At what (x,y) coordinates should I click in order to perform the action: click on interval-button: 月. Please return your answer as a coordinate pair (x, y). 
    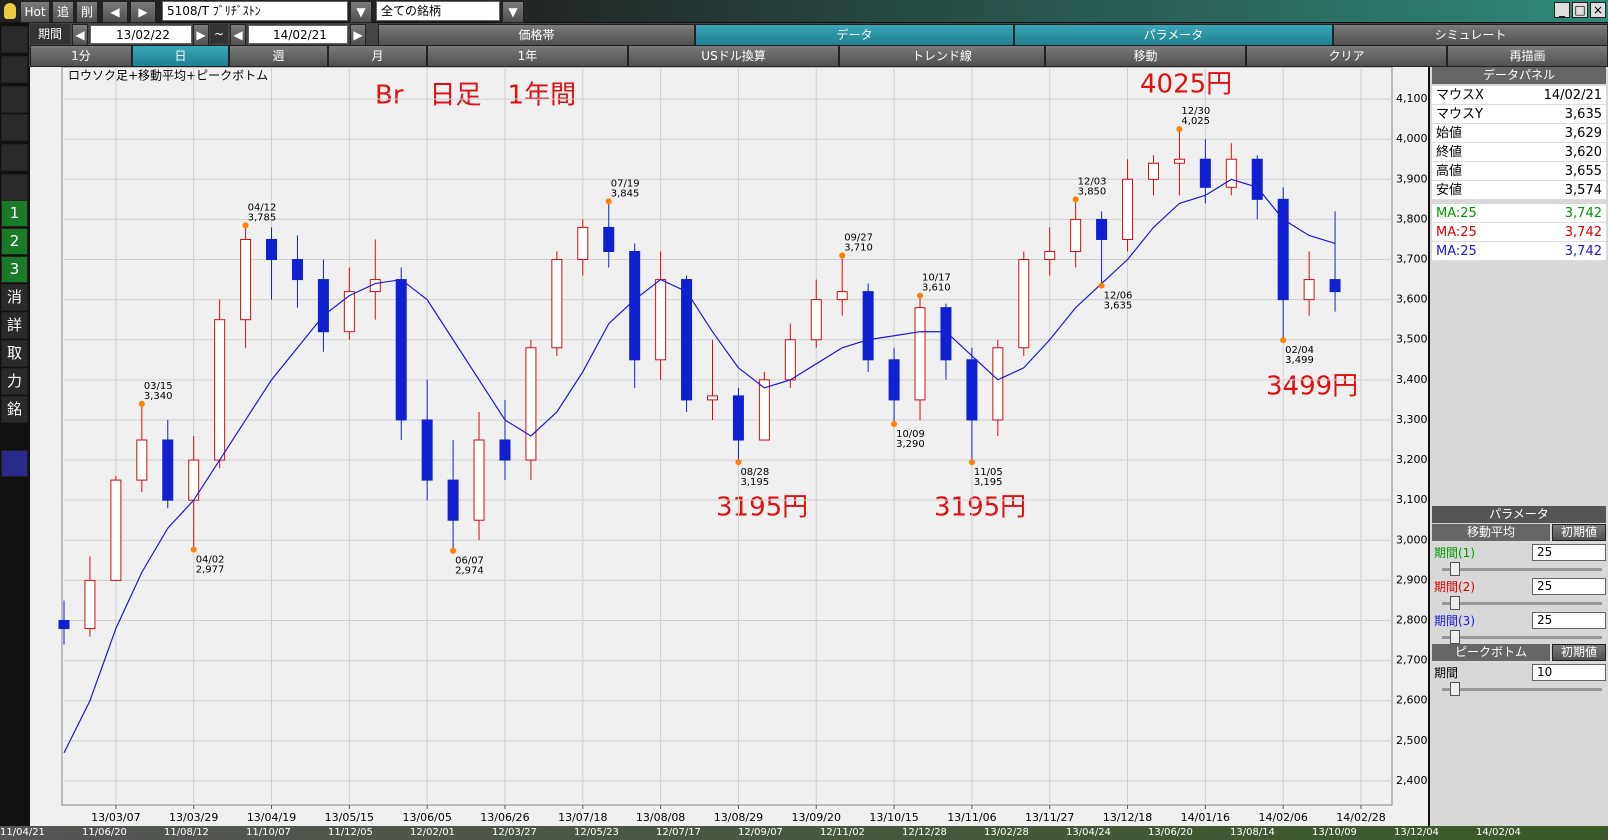
    Looking at the image, I should click on (377, 56).